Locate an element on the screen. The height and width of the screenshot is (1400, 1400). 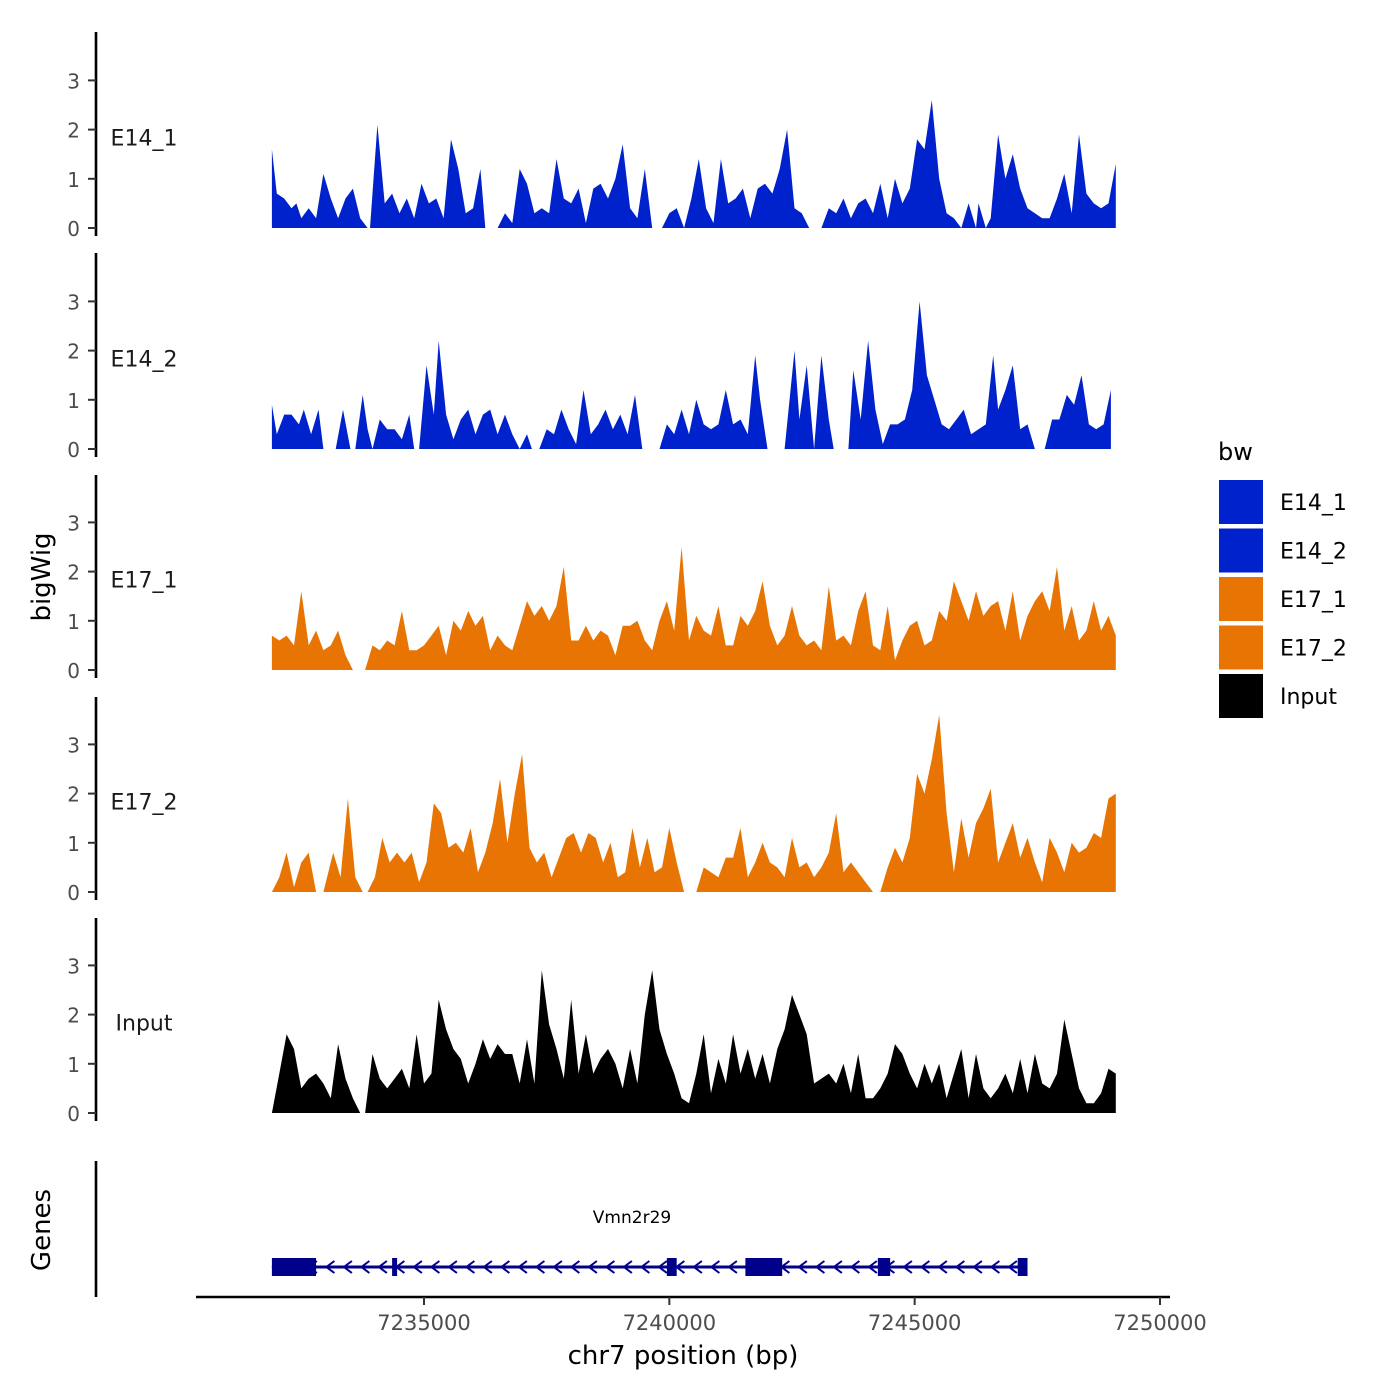
x-tick-label: 7245000 is located at coordinates (915, 1323).